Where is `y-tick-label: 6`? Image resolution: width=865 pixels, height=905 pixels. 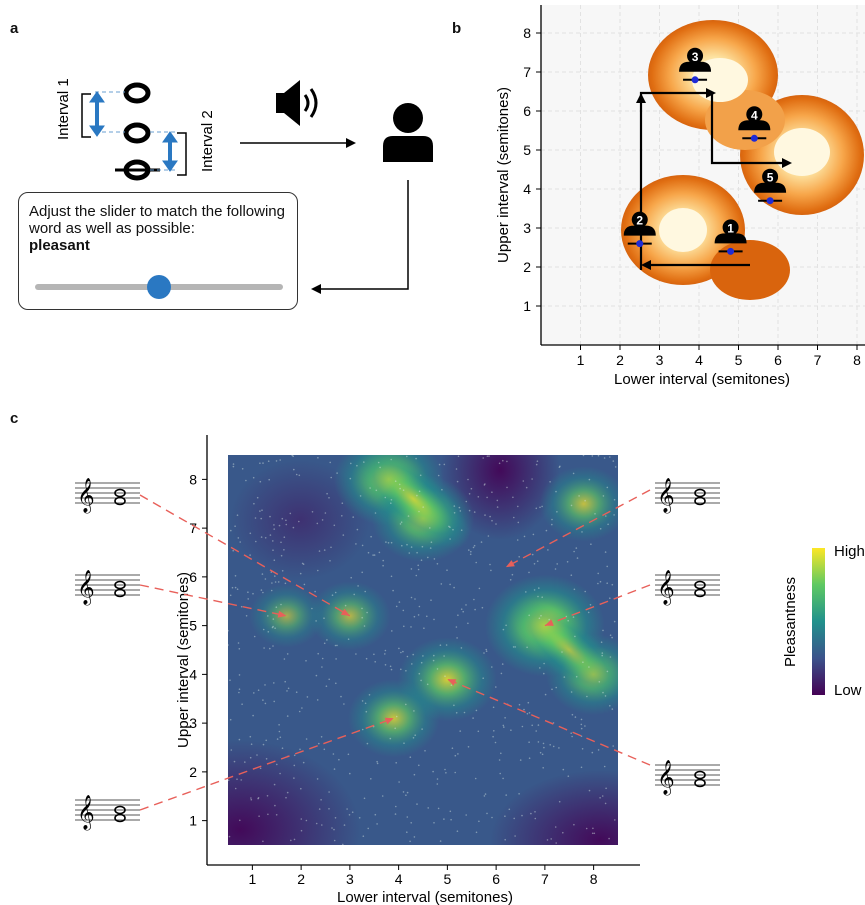
y-tick-label: 6 is located at coordinates (527, 111).